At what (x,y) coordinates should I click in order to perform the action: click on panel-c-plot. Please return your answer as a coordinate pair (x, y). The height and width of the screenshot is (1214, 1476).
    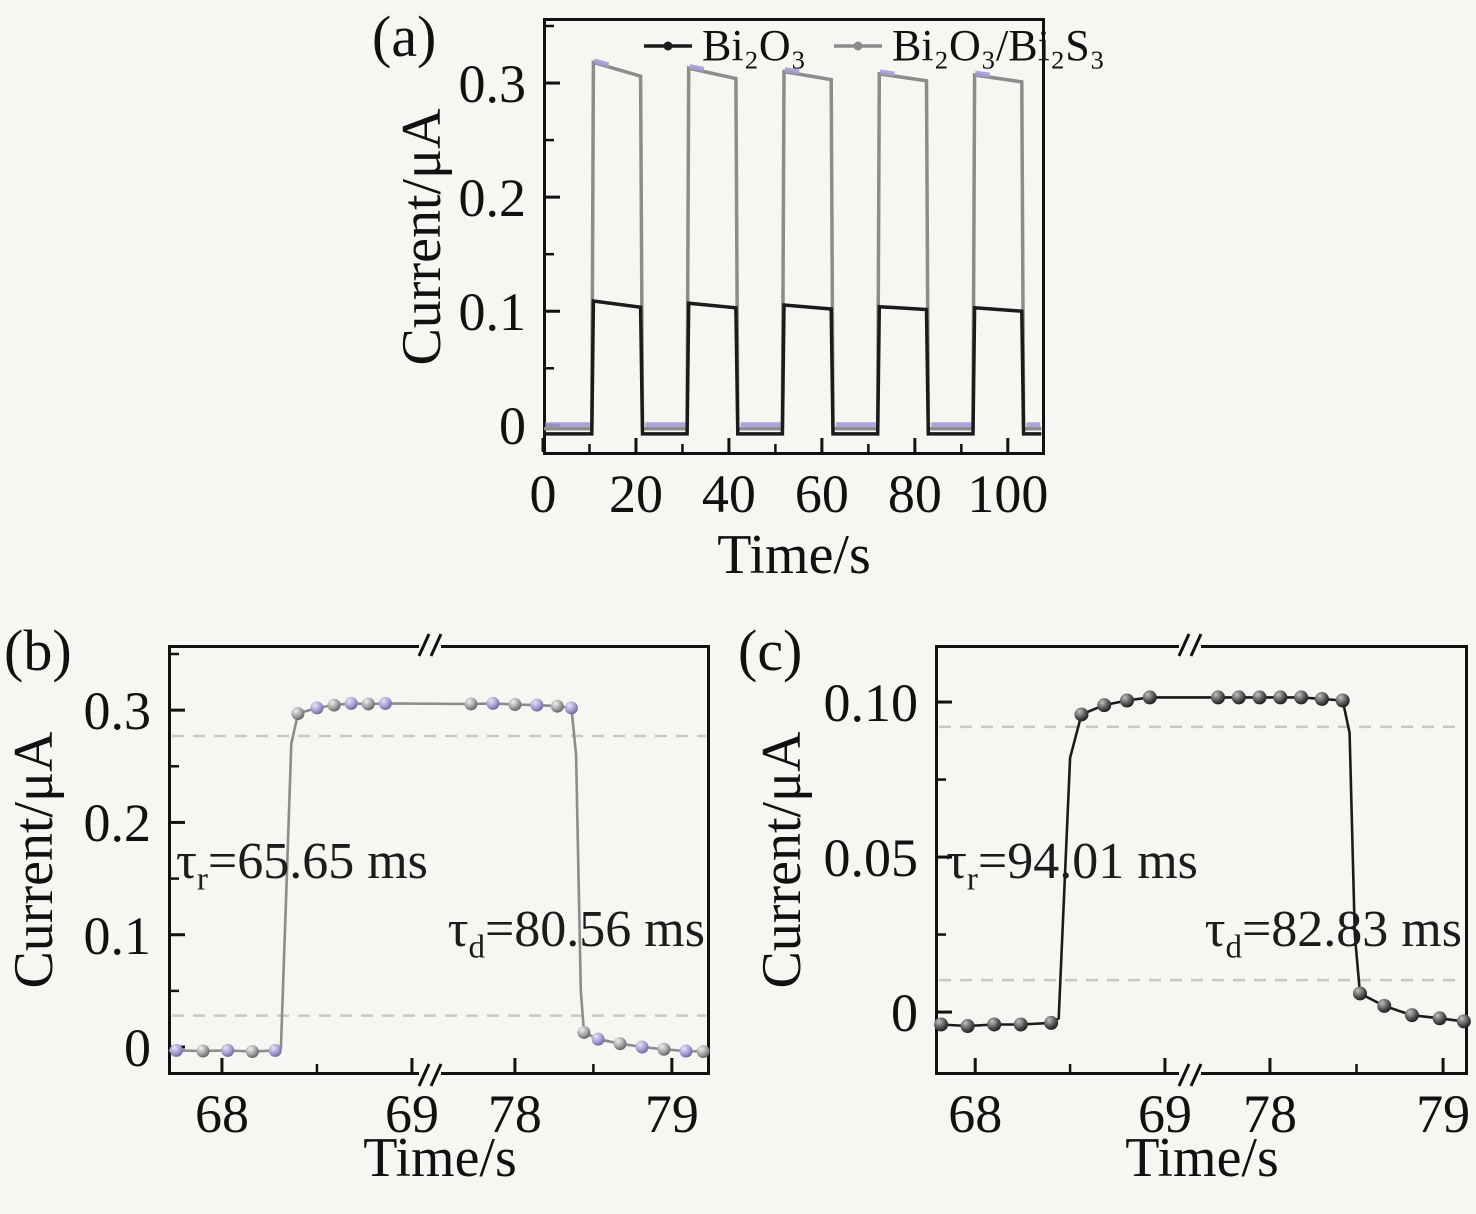
    Looking at the image, I should click on (1202, 860).